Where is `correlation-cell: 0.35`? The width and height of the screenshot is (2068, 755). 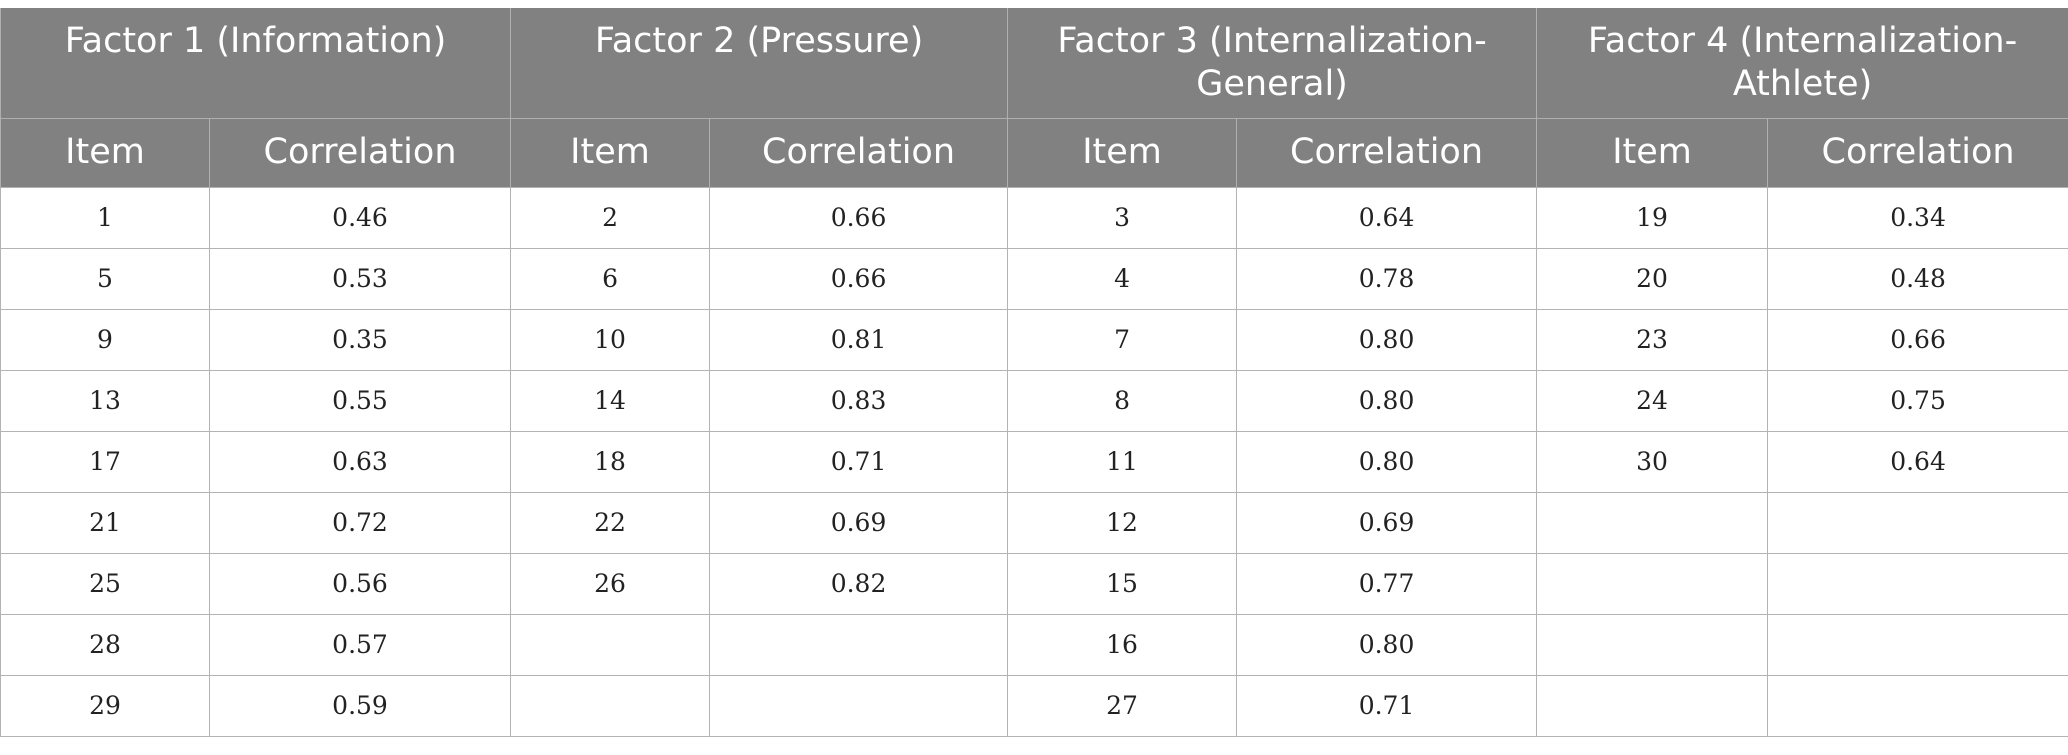
correlation-cell: 0.35 is located at coordinates (360, 339).